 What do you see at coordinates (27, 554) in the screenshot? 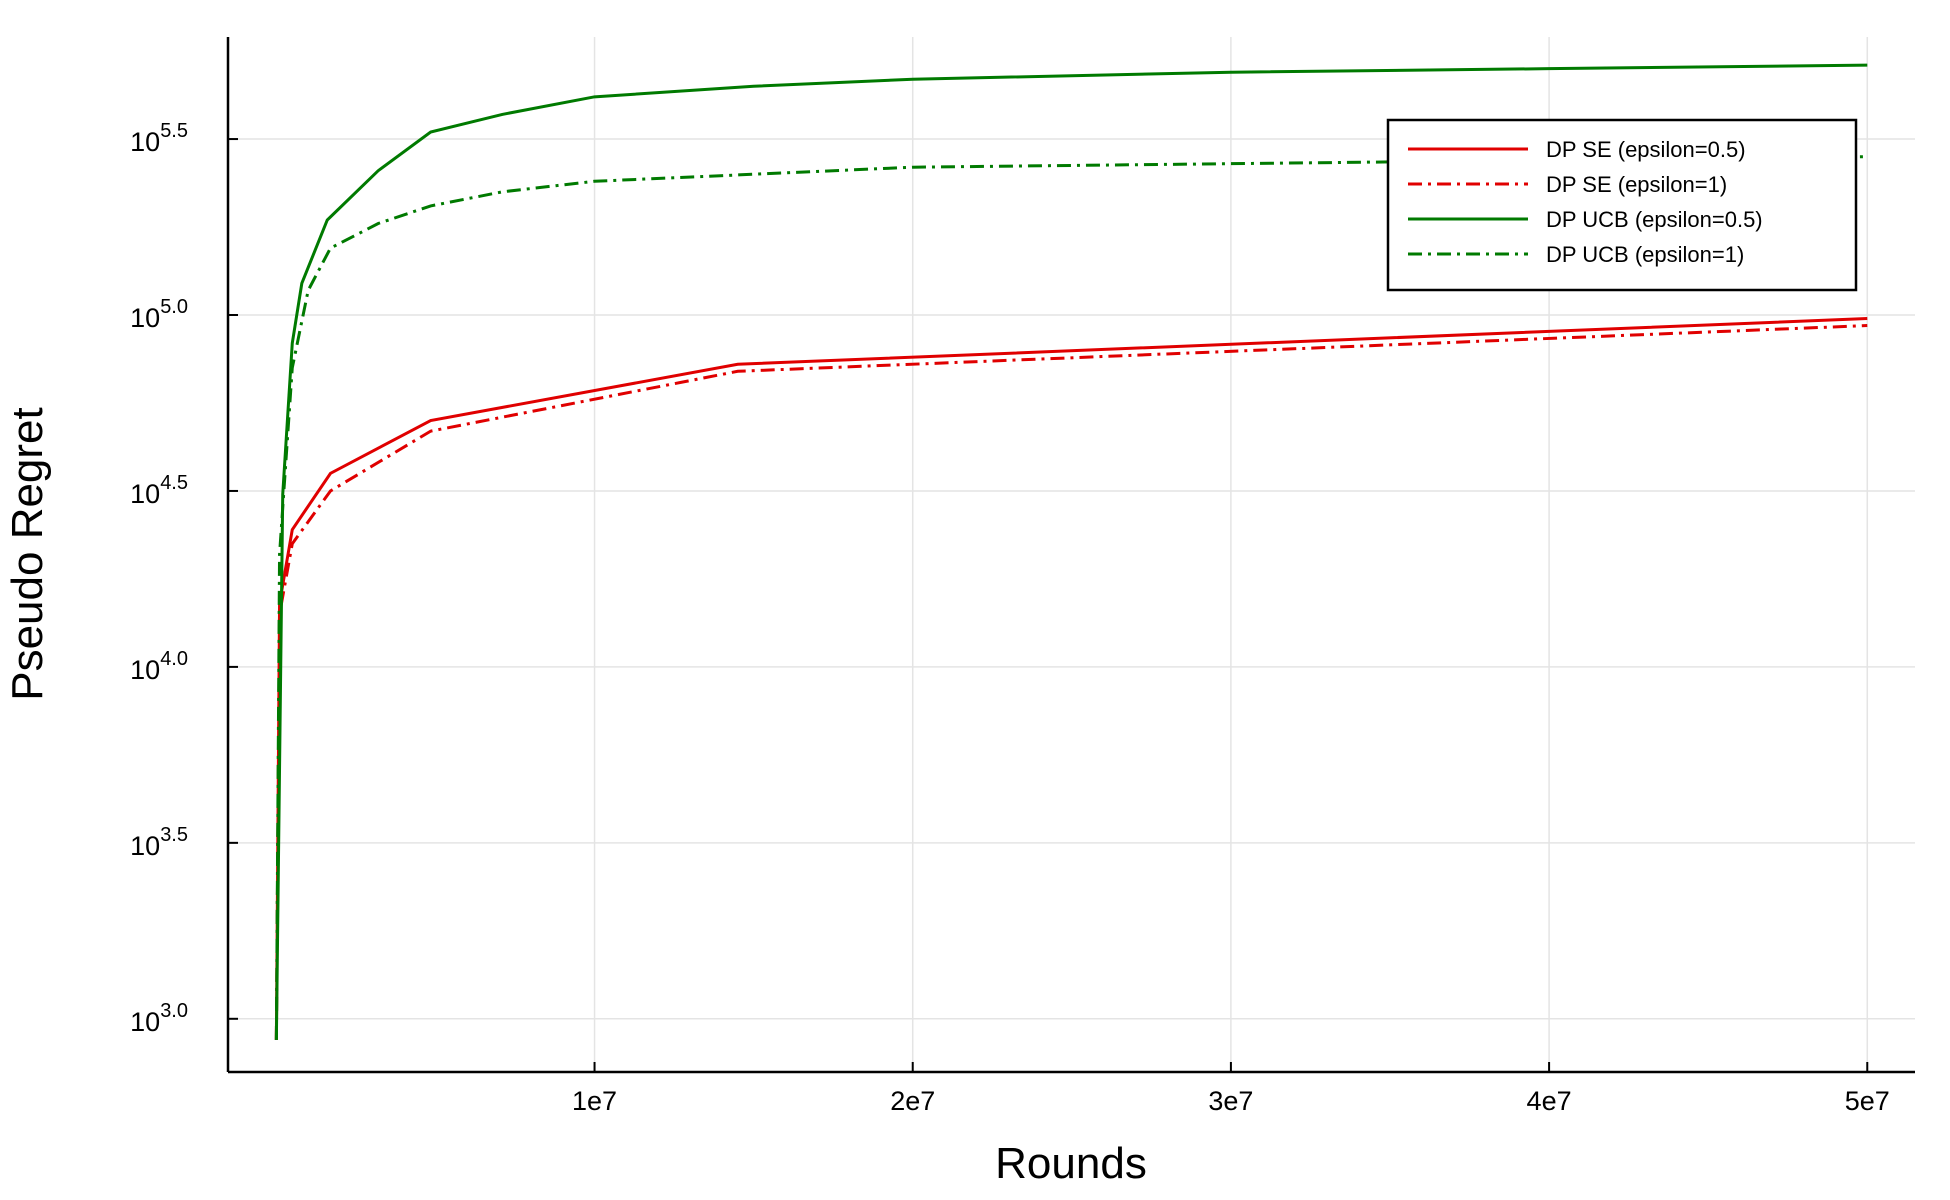
I see `y-axis-label: Pseudo Regret` at bounding box center [27, 554].